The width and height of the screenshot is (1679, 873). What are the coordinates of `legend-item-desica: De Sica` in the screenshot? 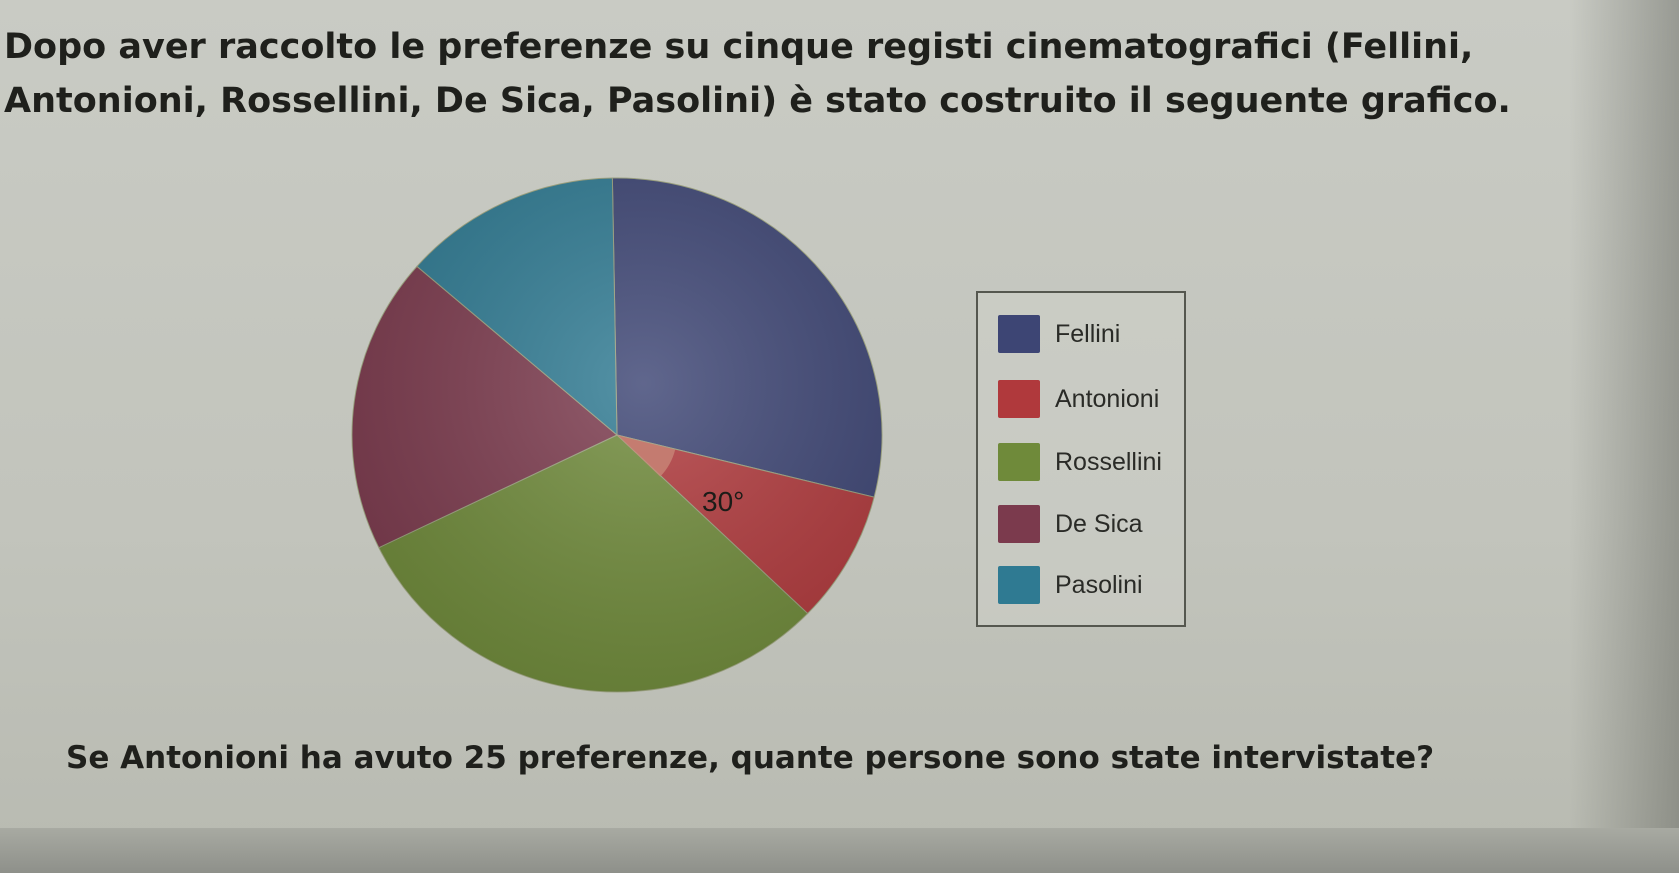 It's located at (1070, 524).